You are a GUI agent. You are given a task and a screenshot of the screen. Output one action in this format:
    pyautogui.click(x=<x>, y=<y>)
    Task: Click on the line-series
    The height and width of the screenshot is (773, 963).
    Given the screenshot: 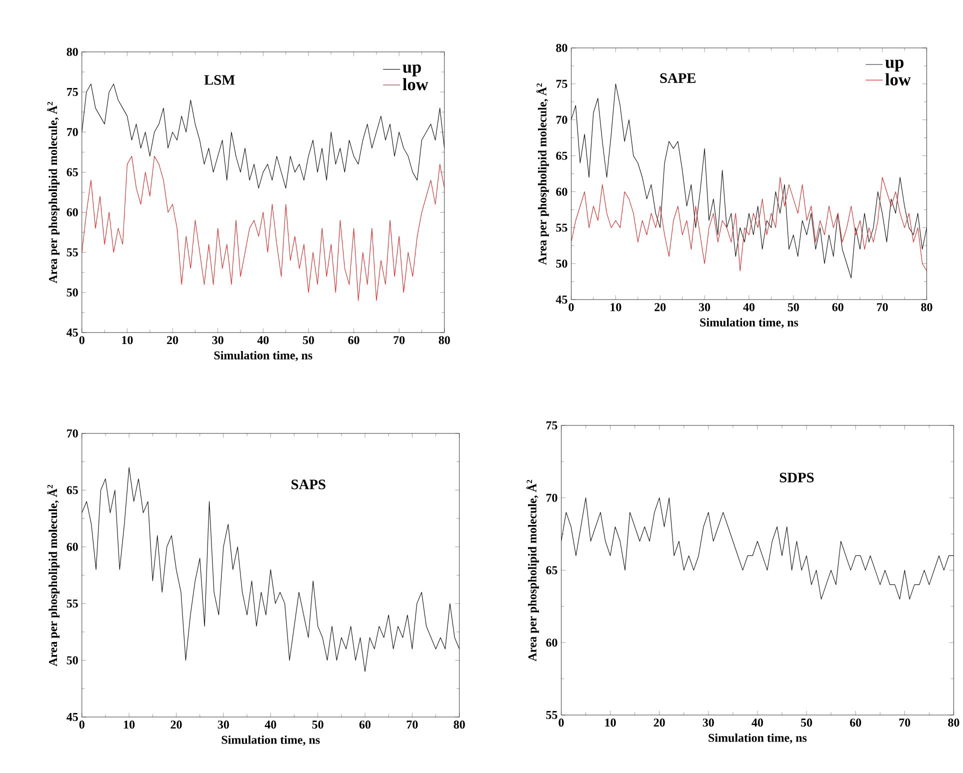 What is the action you would take?
    pyautogui.click(x=749, y=181)
    